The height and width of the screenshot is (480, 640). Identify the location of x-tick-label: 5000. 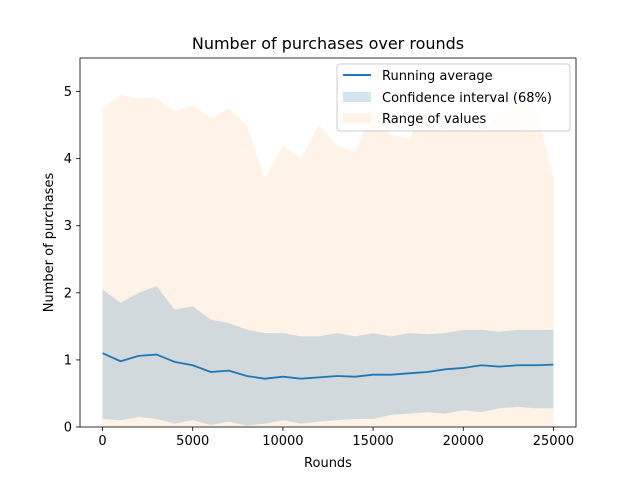
(192, 441).